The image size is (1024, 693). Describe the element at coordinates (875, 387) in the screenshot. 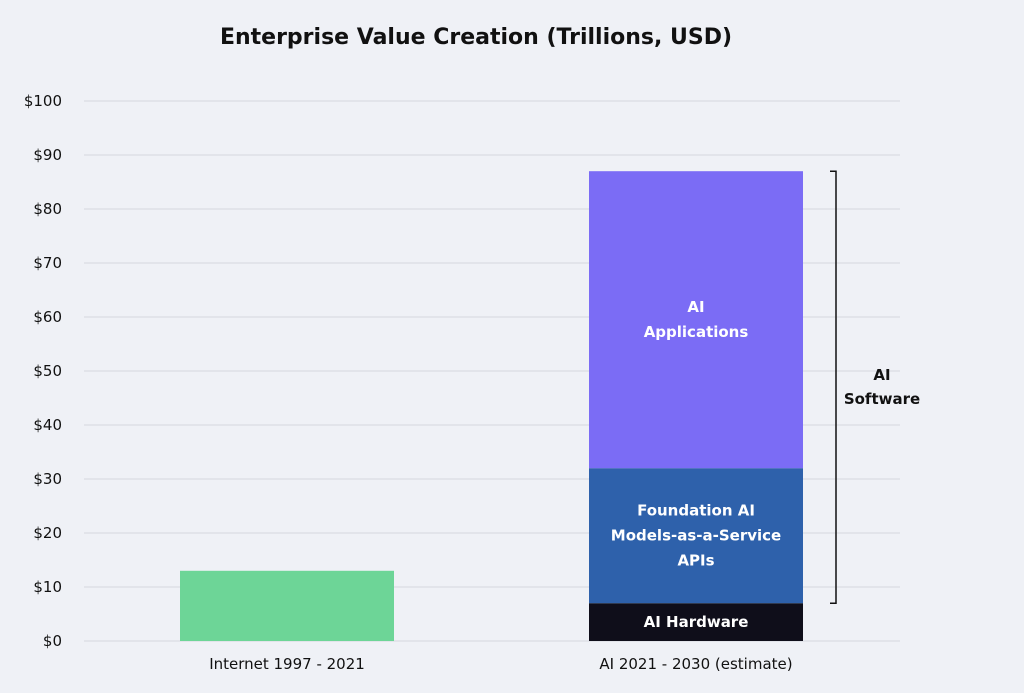

I see `ai-software-bracket: AI Software` at that location.